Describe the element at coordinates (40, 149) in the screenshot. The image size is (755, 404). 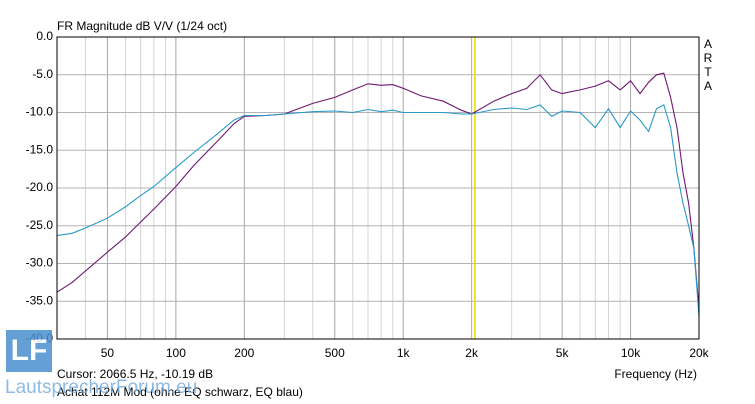
I see `y-tick-label: -15.0` at that location.